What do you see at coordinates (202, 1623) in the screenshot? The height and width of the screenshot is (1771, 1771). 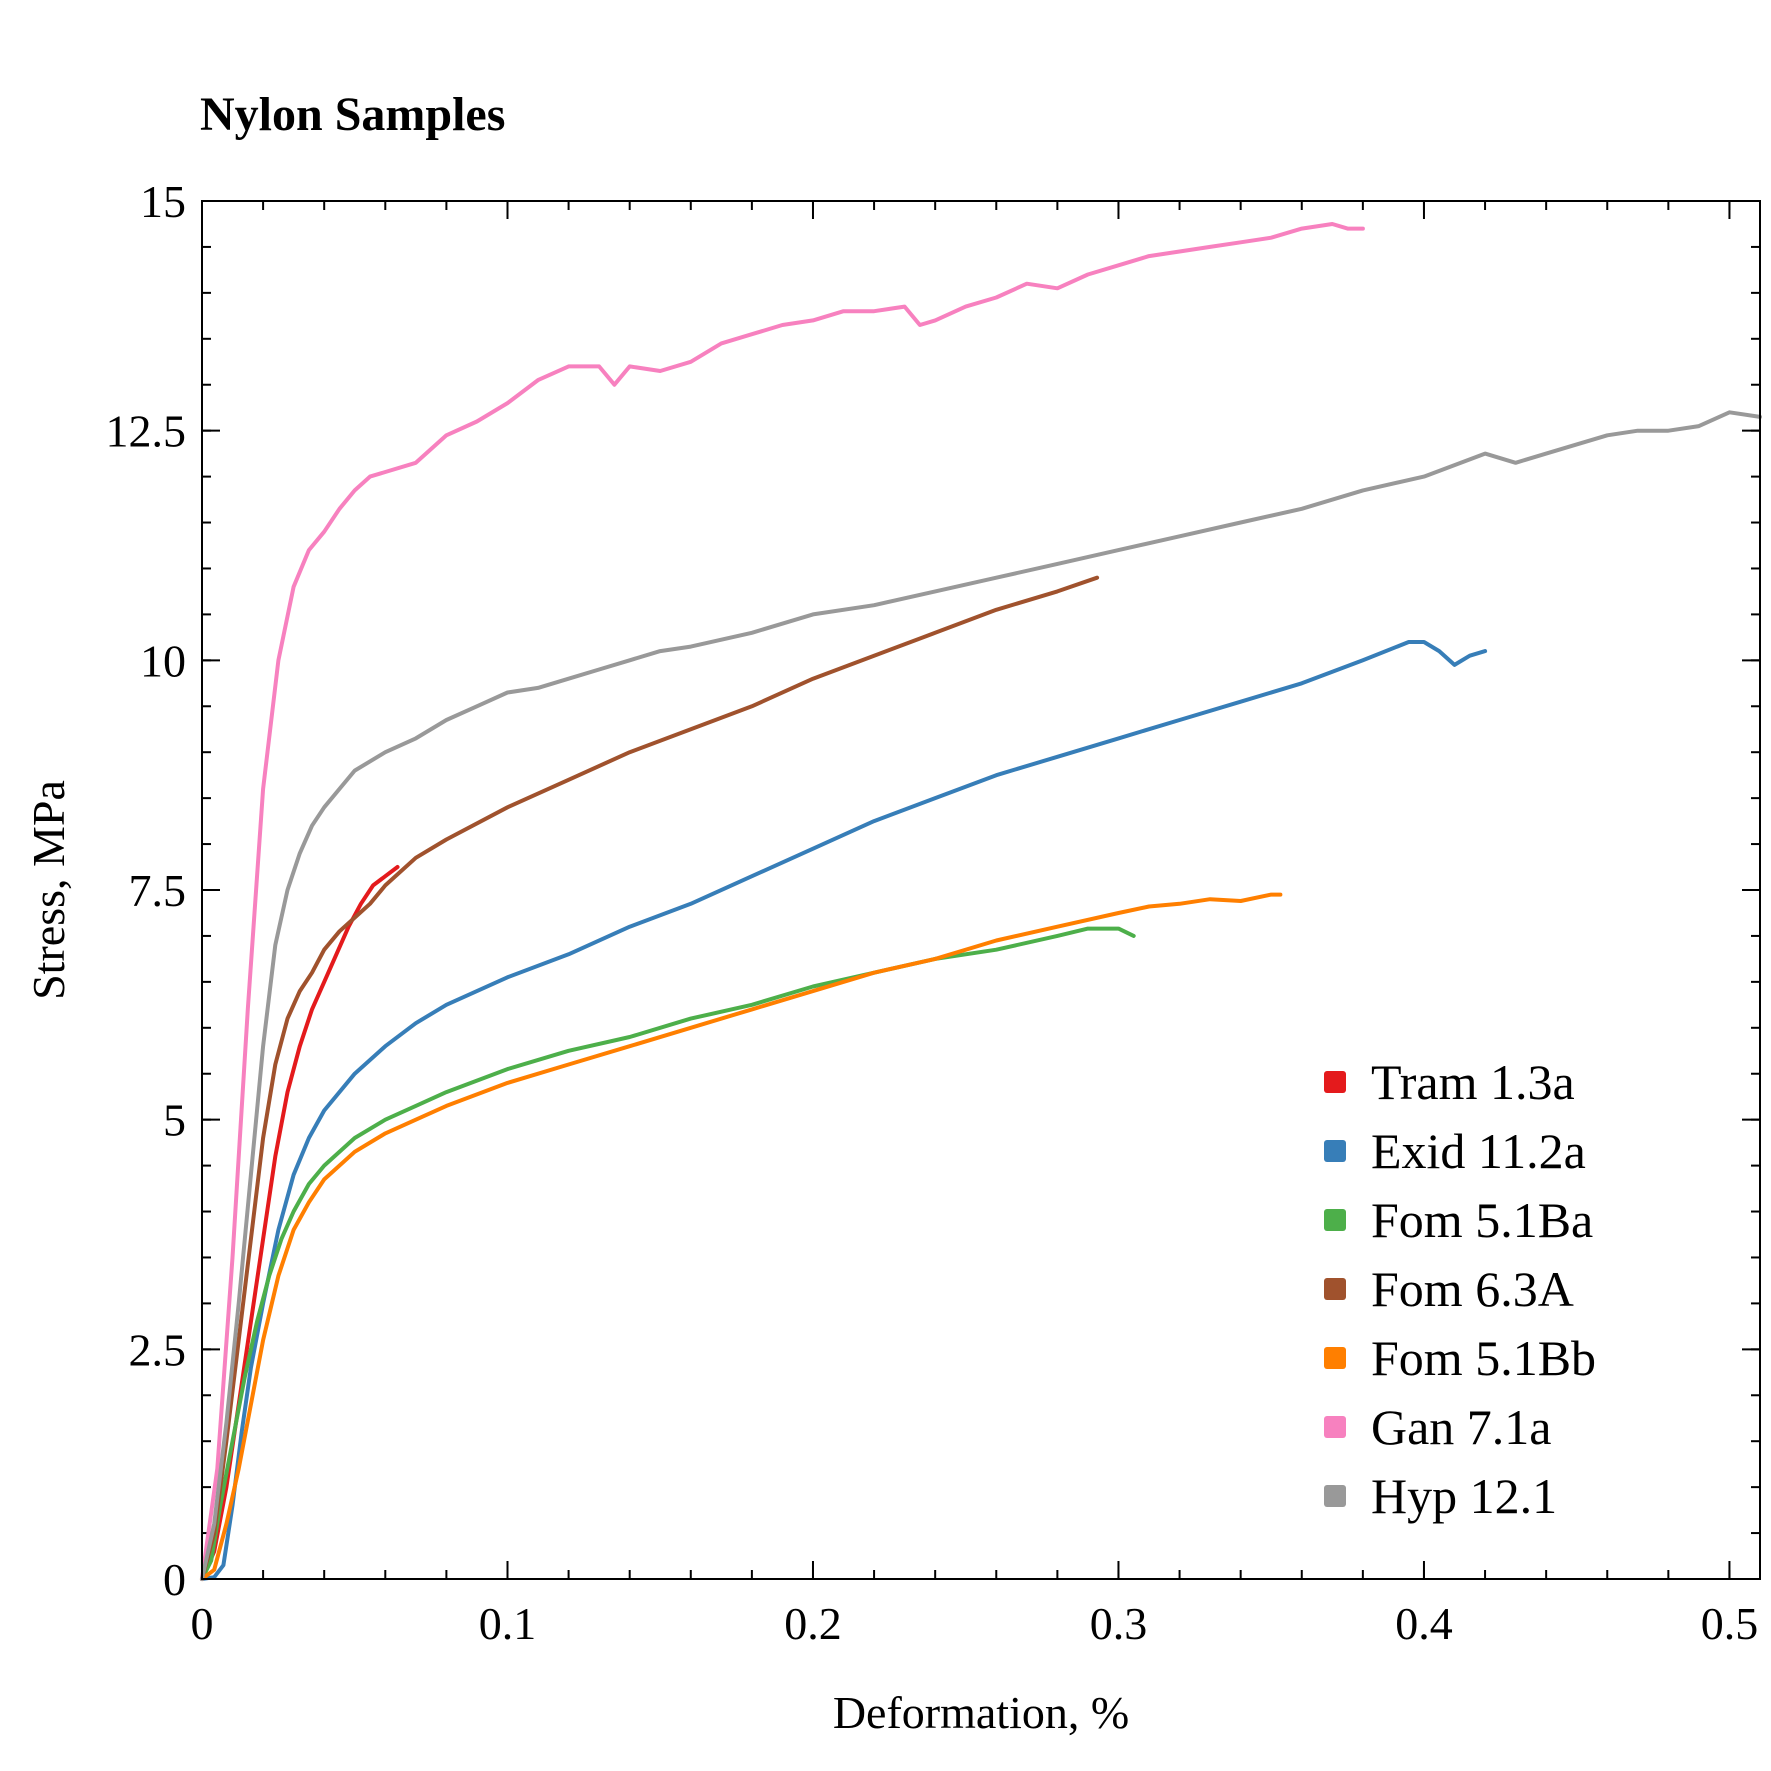 I see `x-tick-label: 0` at bounding box center [202, 1623].